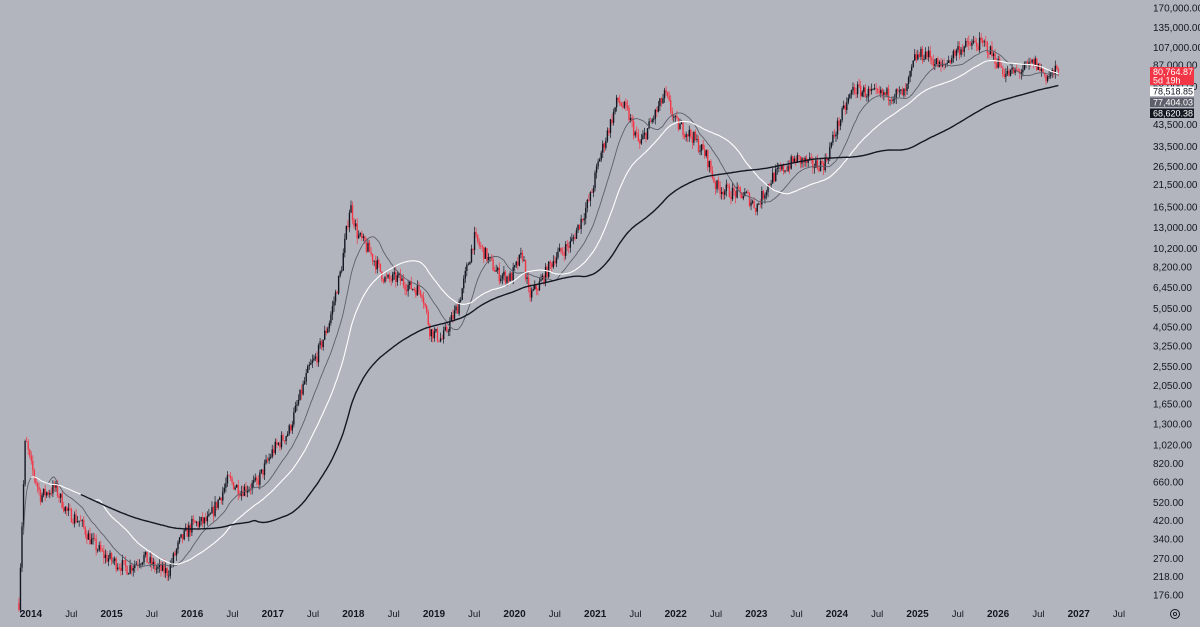  Describe the element at coordinates (1175, 614) in the screenshot. I see `gear-icon` at that location.